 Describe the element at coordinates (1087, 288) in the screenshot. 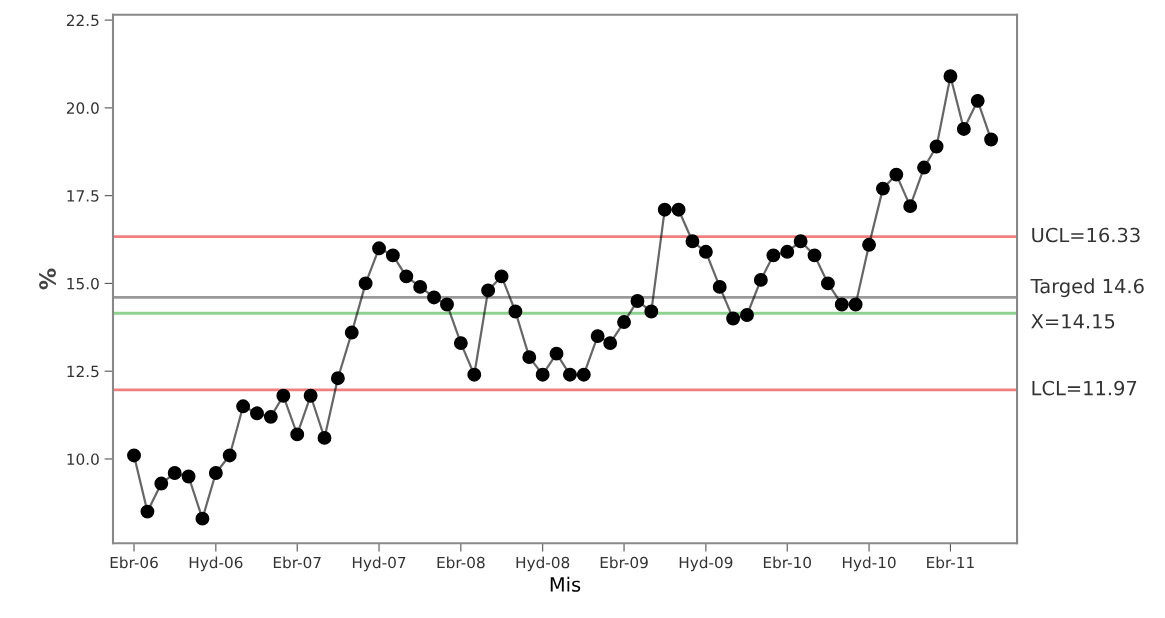

I see `ref-line-label: Targed 14.6` at that location.